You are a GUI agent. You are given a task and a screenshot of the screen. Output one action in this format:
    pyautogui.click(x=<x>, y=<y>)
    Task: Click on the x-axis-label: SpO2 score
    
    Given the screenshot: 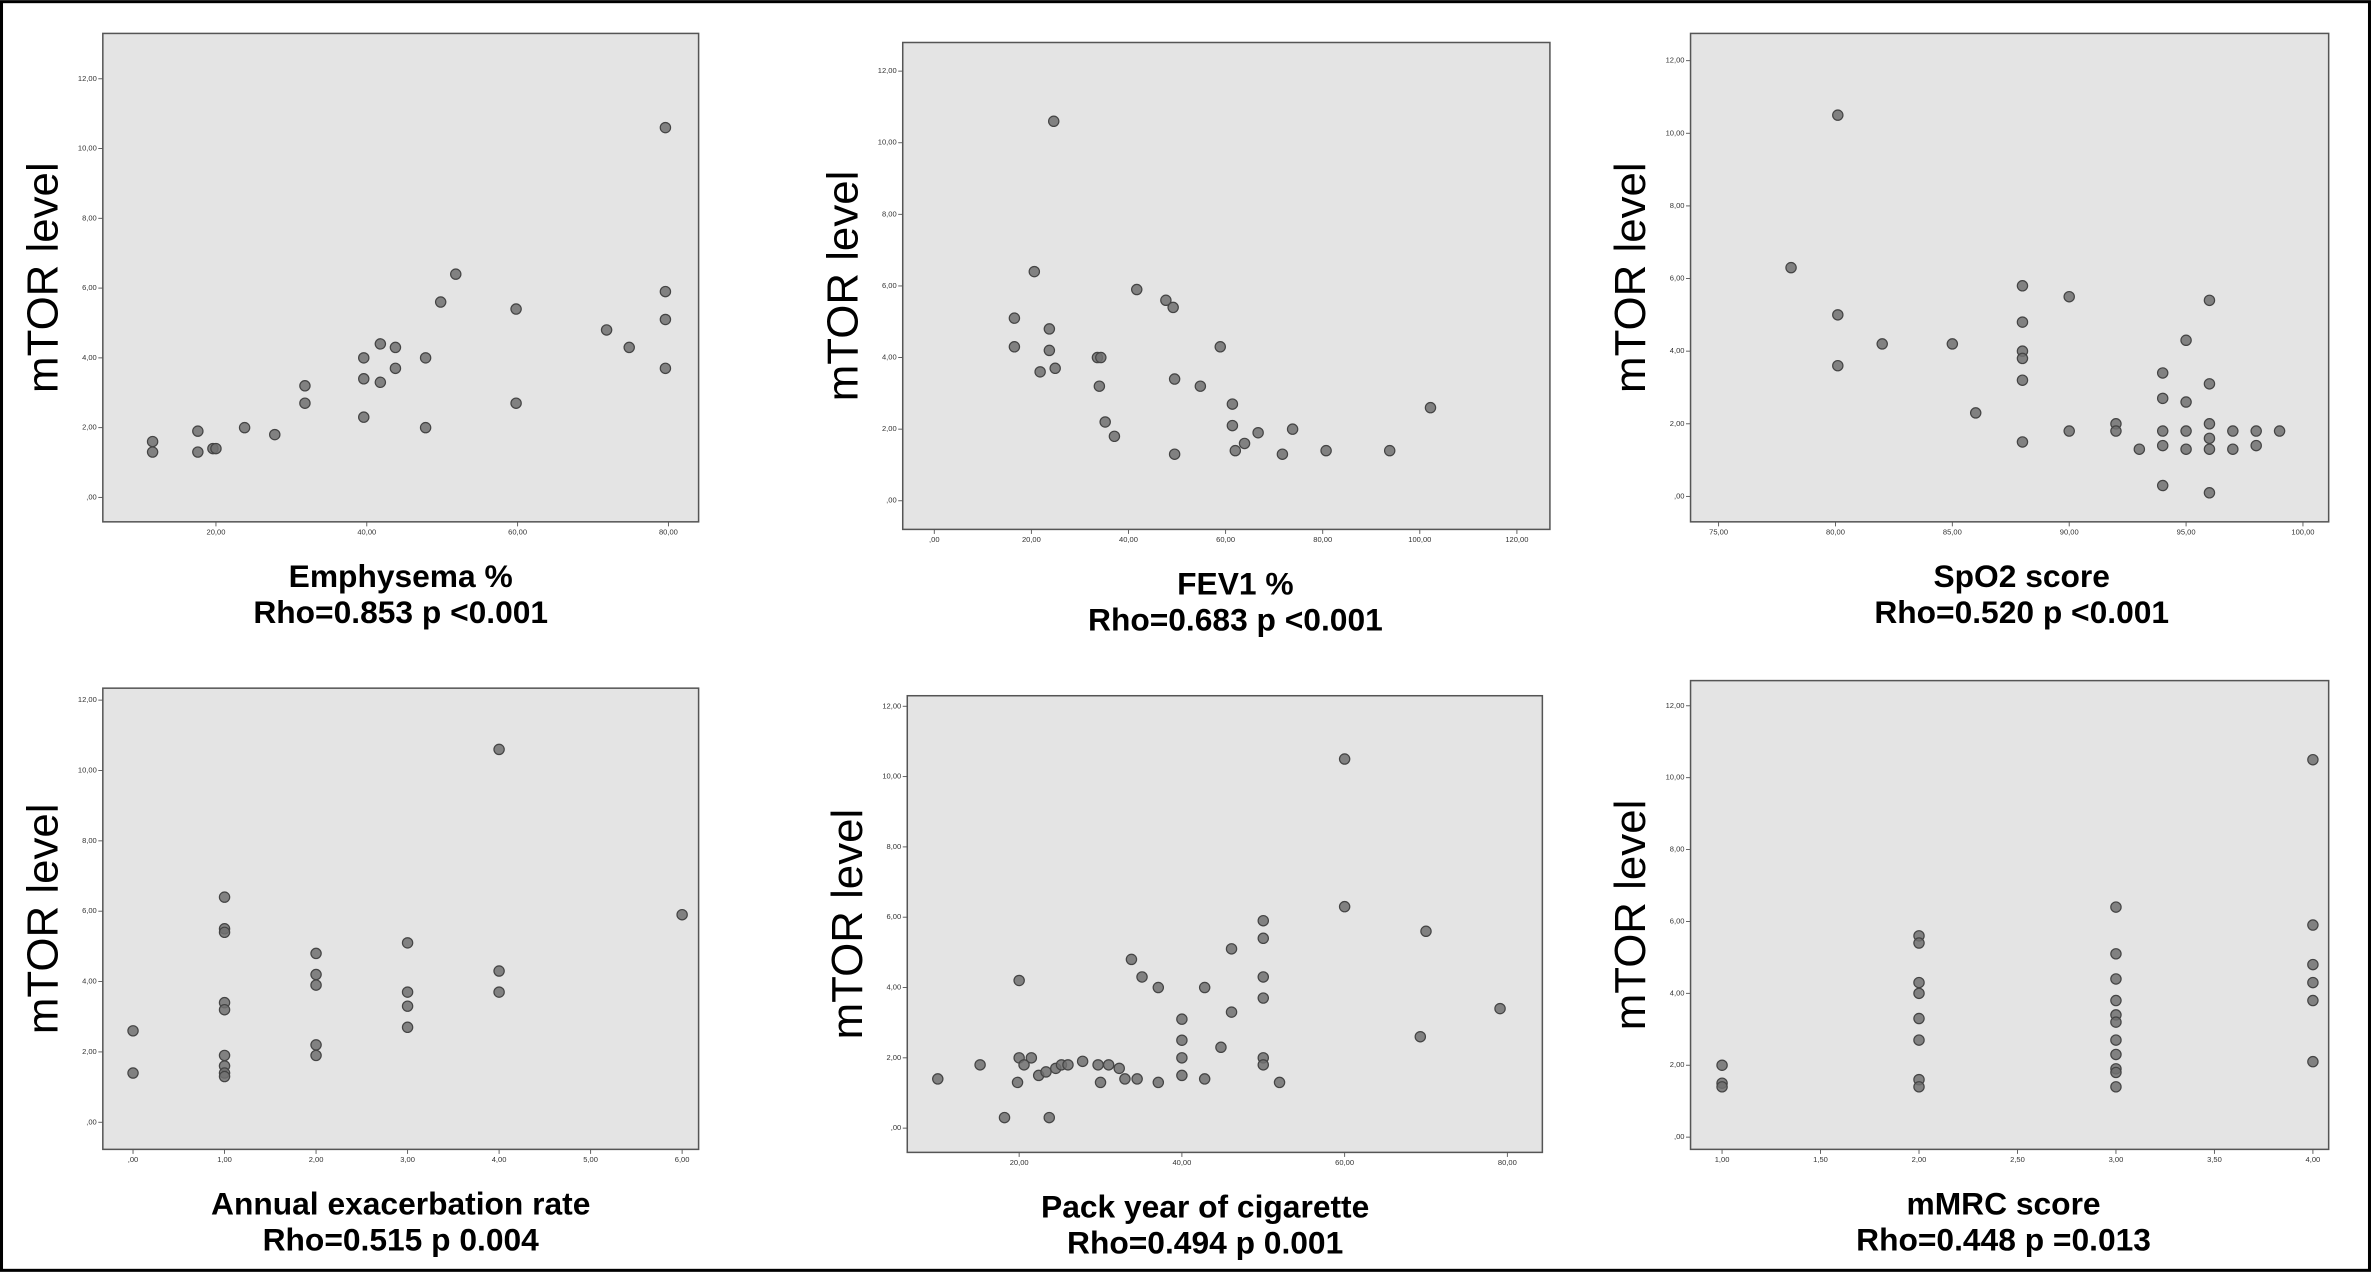 What is the action you would take?
    pyautogui.click(x=2021, y=576)
    